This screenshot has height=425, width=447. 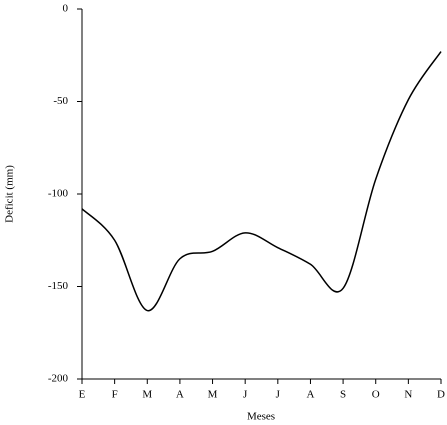 What do you see at coordinates (66, 9) in the screenshot?
I see `y-tick-label: 0` at bounding box center [66, 9].